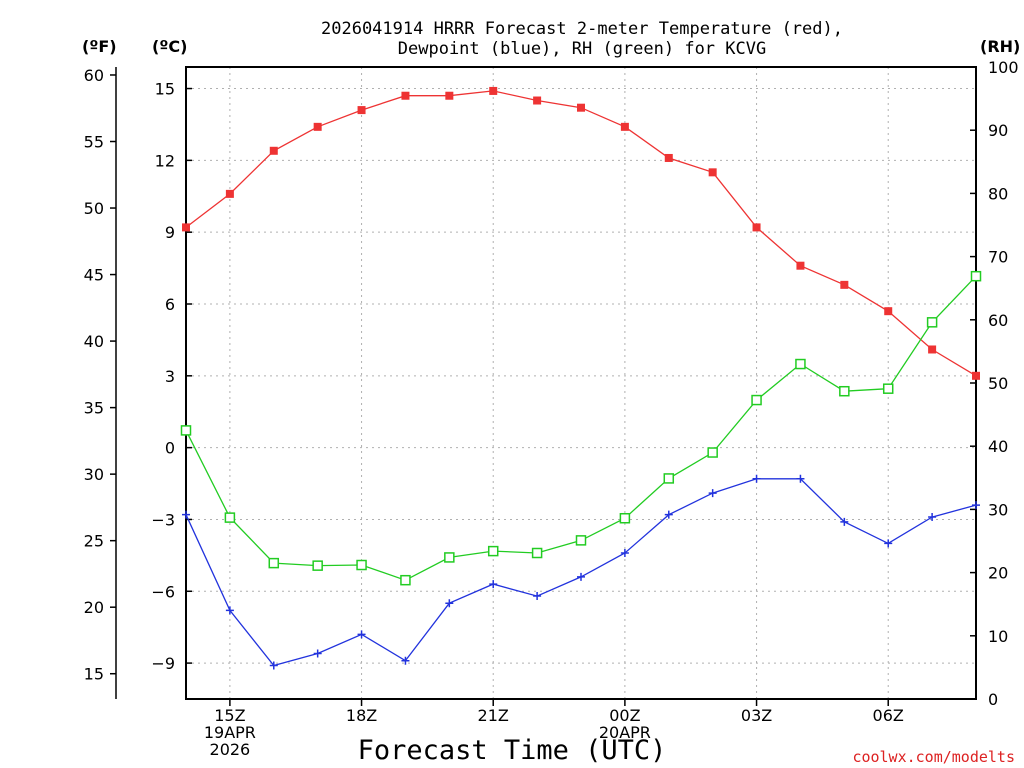 Image resolution: width=1024 pixels, height=768 pixels. I want to click on x-tick-label: 03Z, so click(756, 715).